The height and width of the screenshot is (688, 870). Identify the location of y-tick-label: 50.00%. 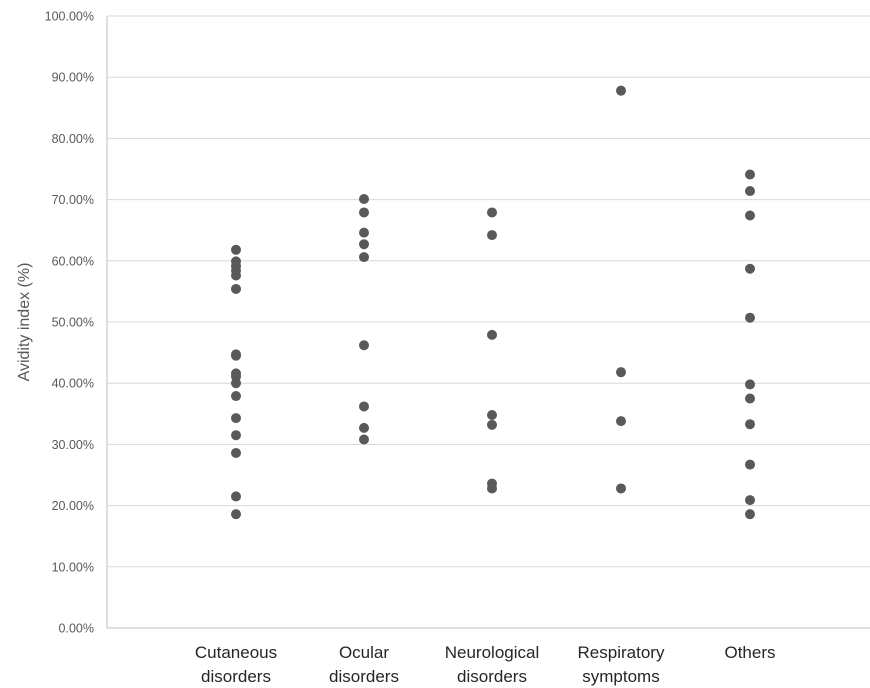
(73, 323).